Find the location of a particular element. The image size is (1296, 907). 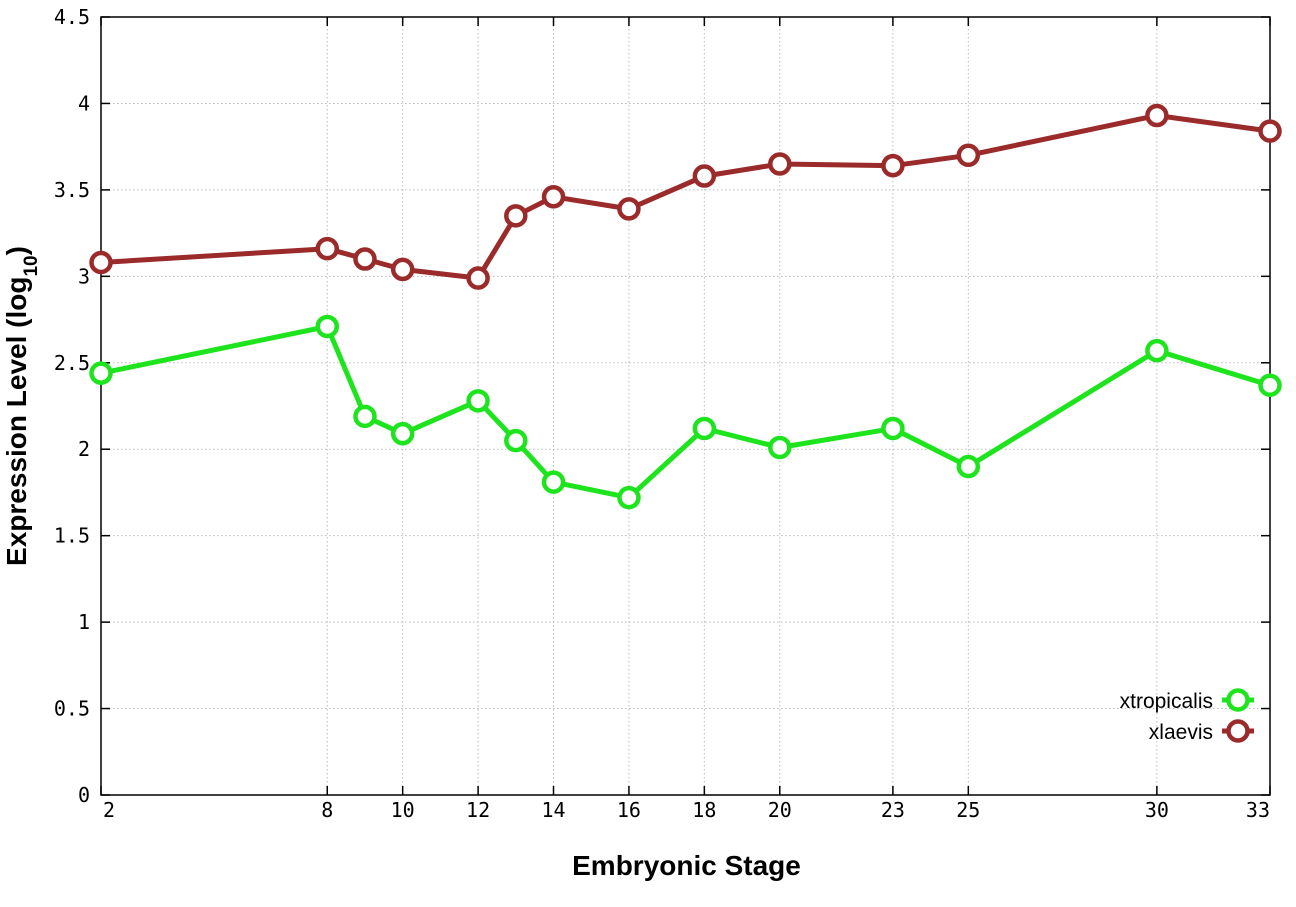

x-axis-title: Embryonic Stage is located at coordinates (686, 865).